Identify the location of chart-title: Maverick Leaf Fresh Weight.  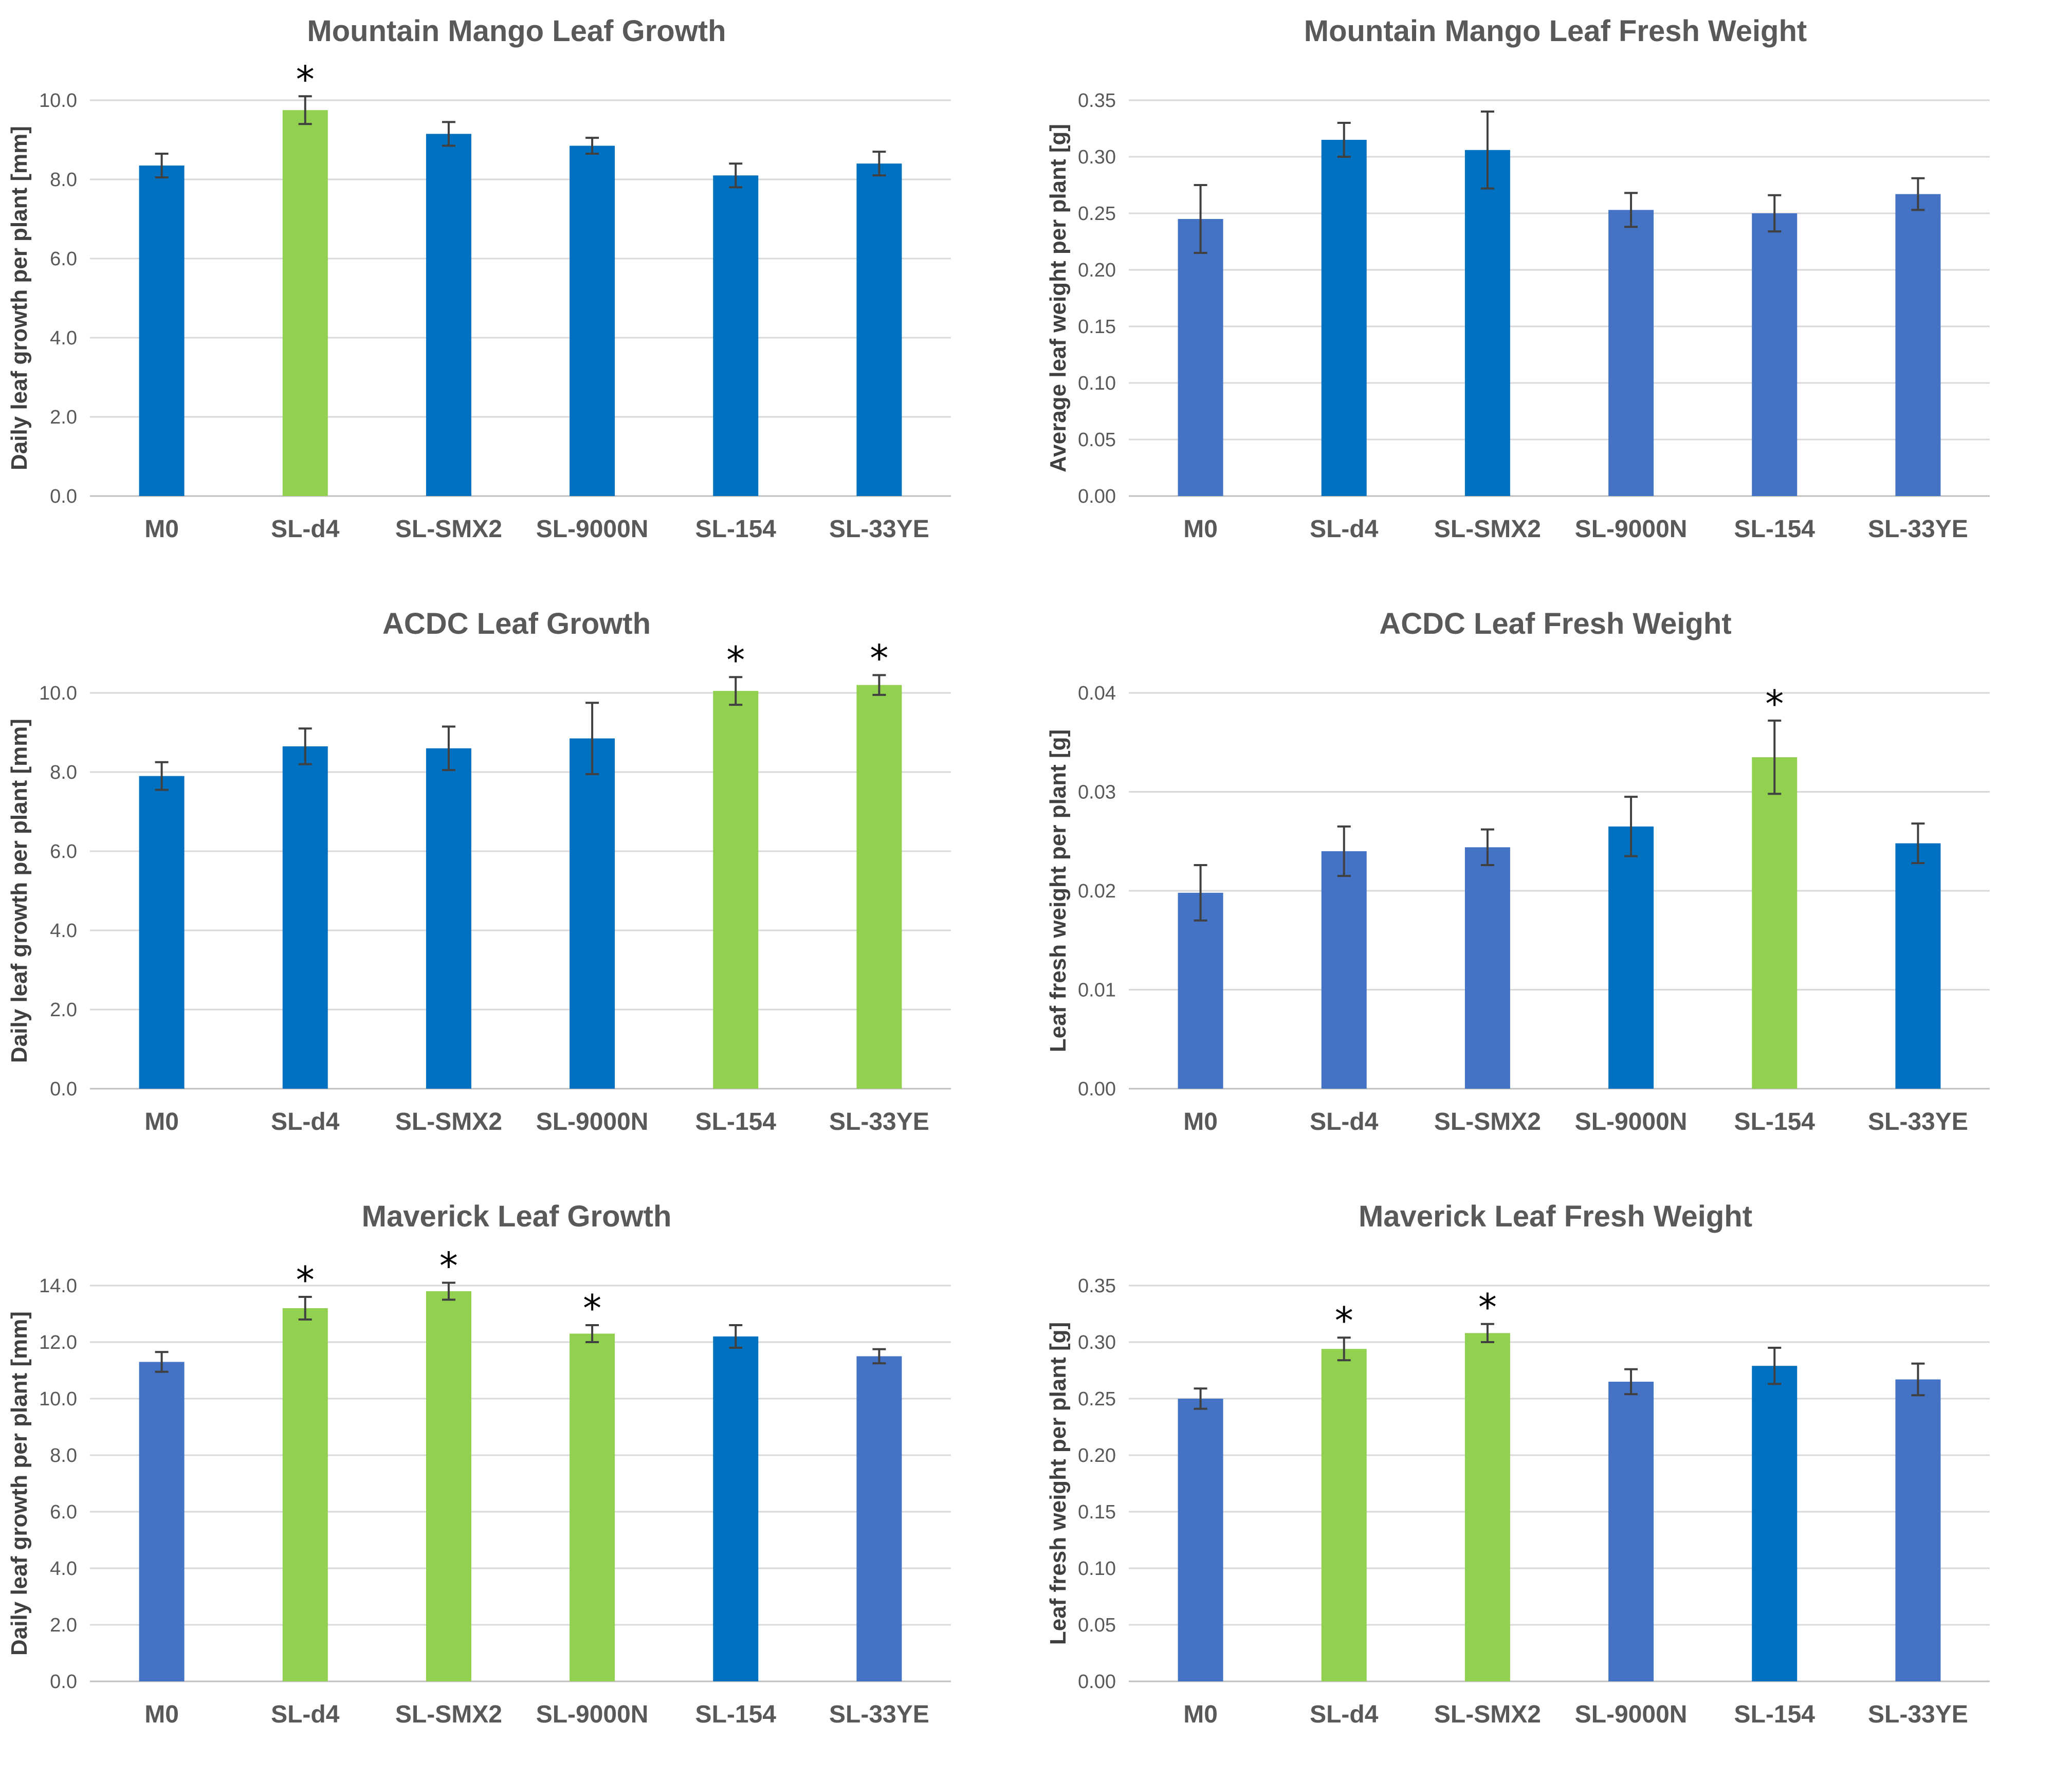
(1555, 1216).